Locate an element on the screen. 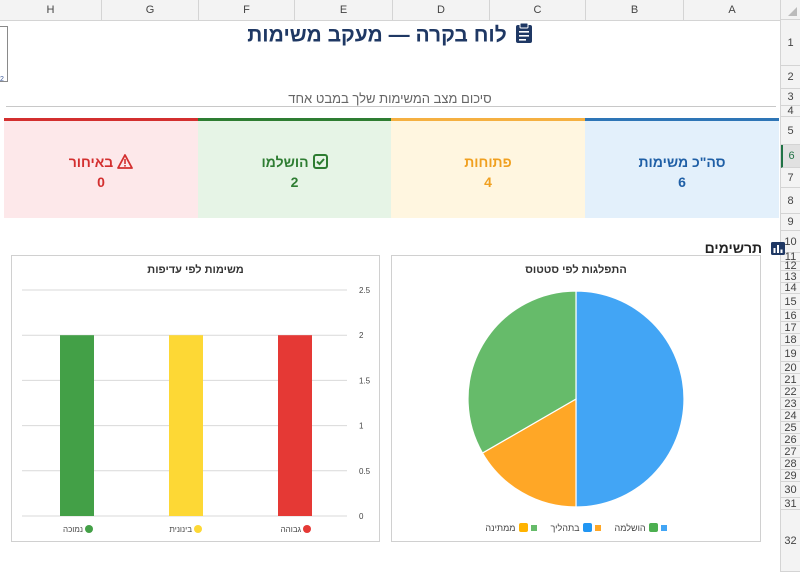 The width and height of the screenshot is (800, 572). row-header-26: 26 is located at coordinates (790, 440).